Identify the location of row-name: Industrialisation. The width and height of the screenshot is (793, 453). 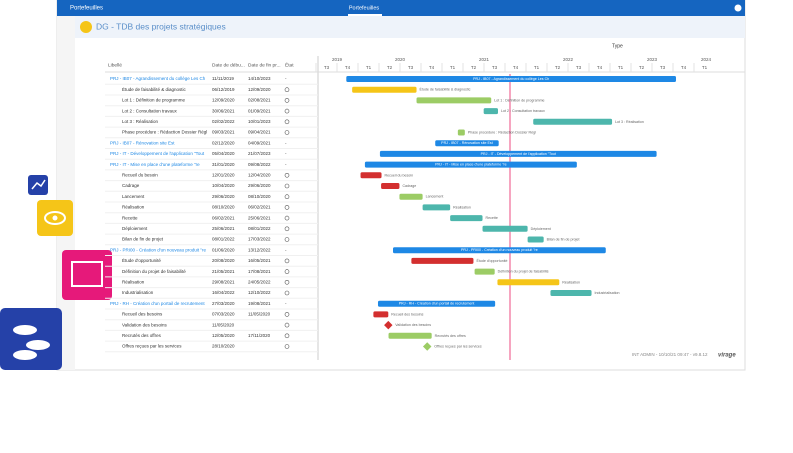
(138, 292).